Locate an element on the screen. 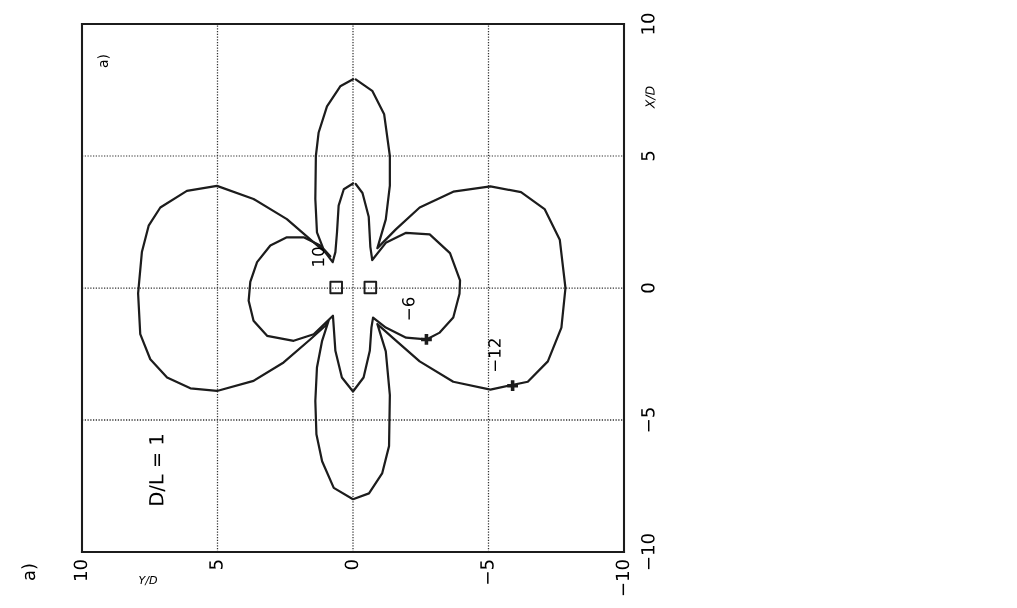  y-axis-title: X/D is located at coordinates (650, 97).